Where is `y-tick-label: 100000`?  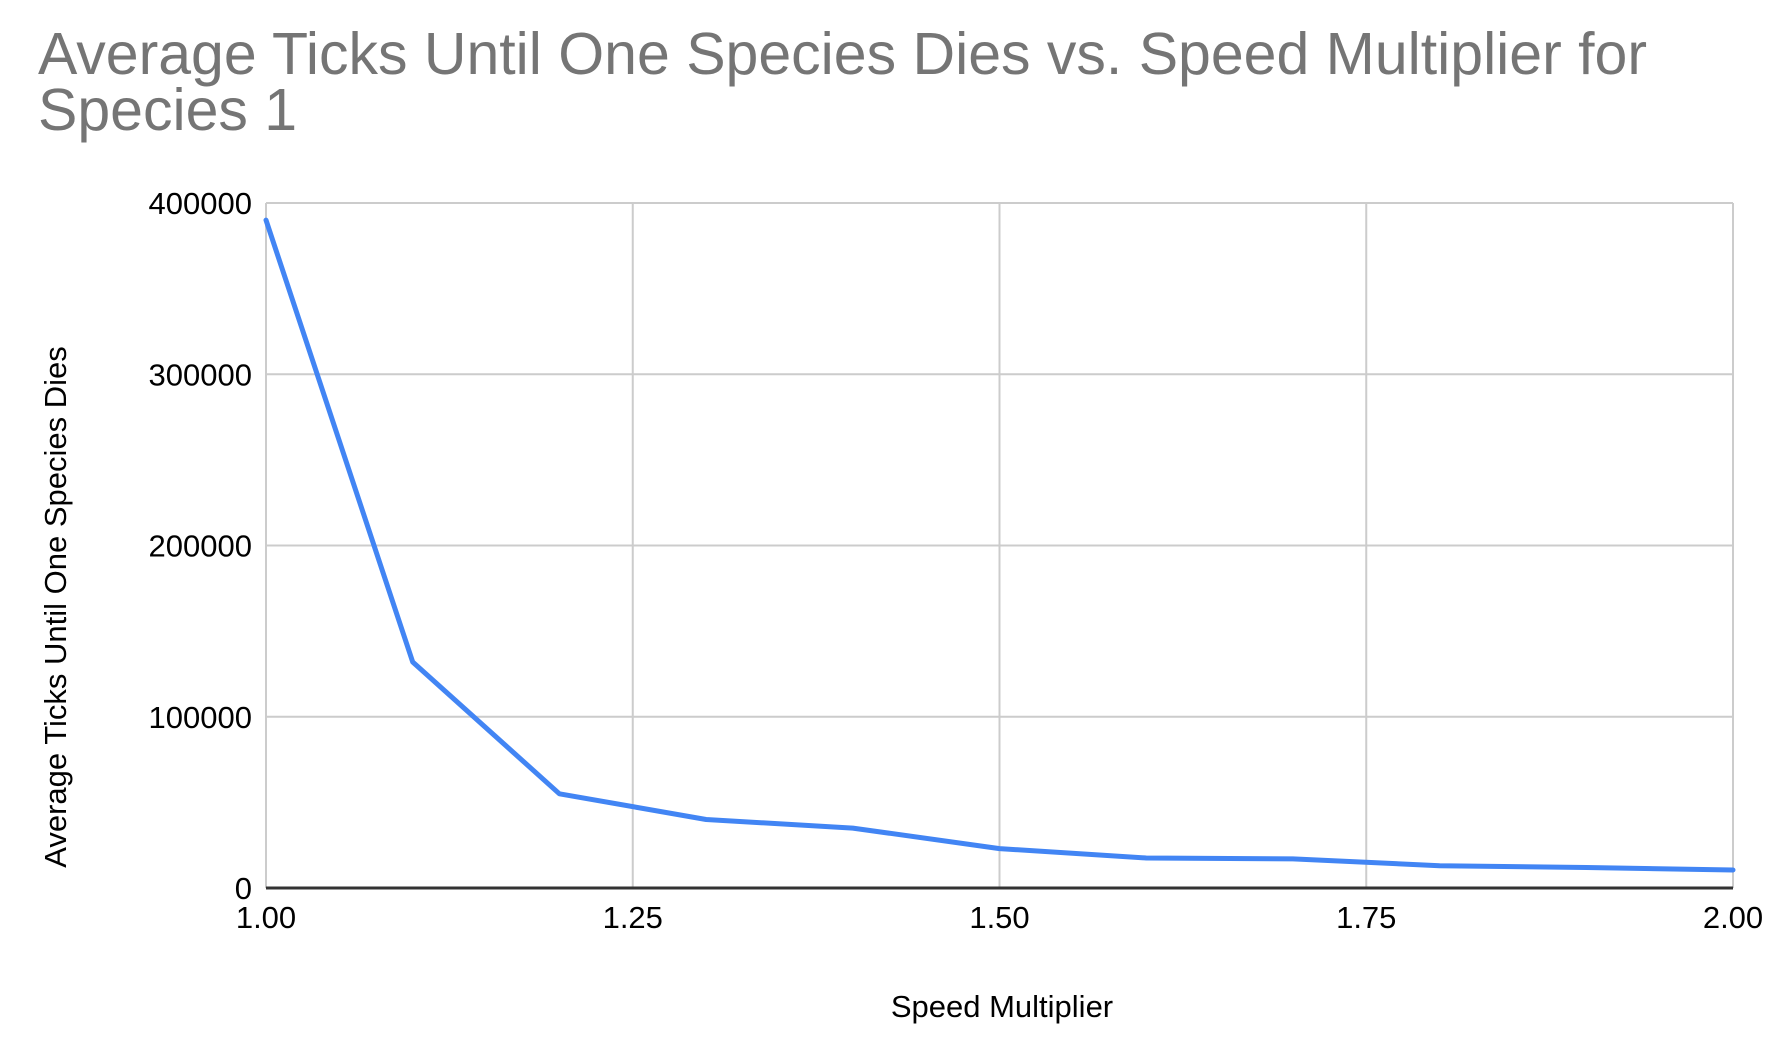
y-tick-label: 100000 is located at coordinates (200, 717).